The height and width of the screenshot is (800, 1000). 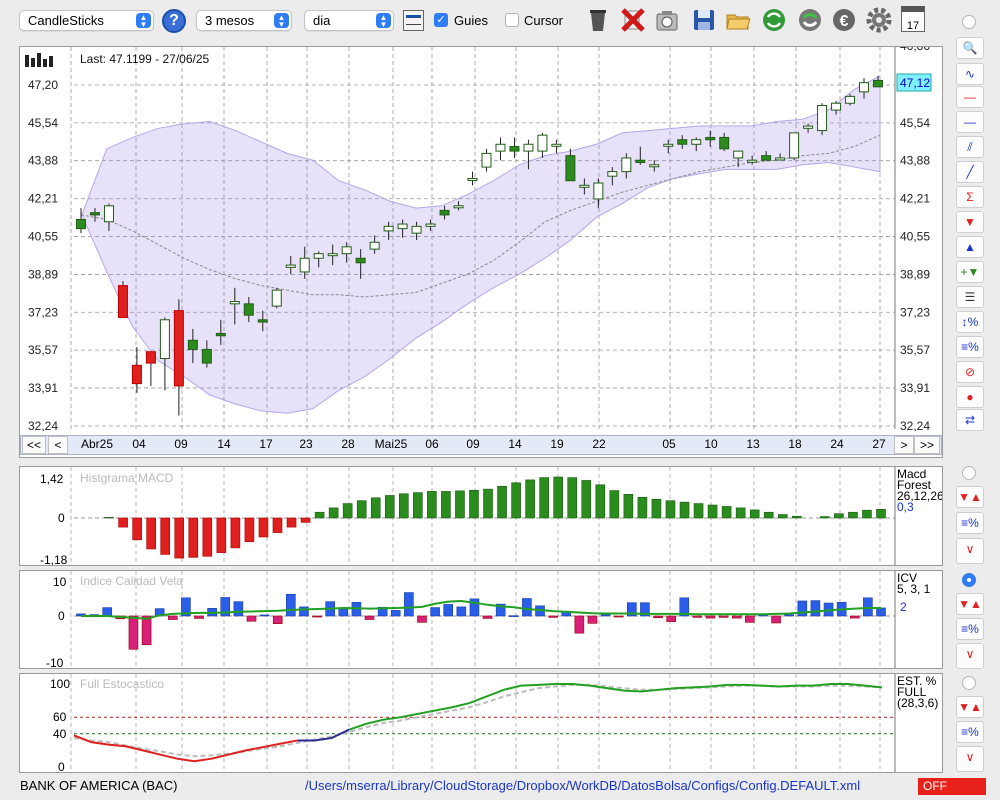 I want to click on cursor-checkbox, so click(x=512, y=20).